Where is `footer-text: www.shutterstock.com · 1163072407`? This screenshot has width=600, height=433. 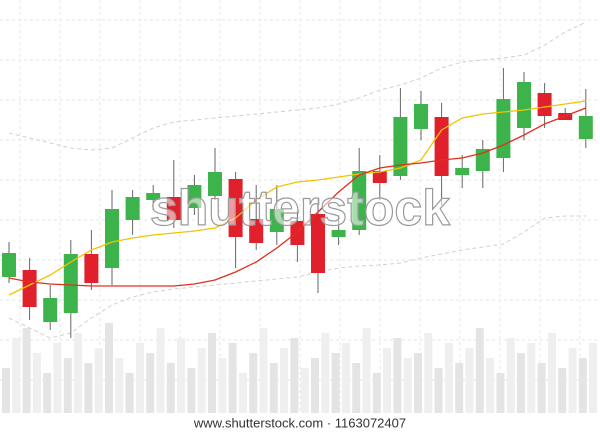 footer-text: www.shutterstock.com · 1163072407 is located at coordinates (299, 422).